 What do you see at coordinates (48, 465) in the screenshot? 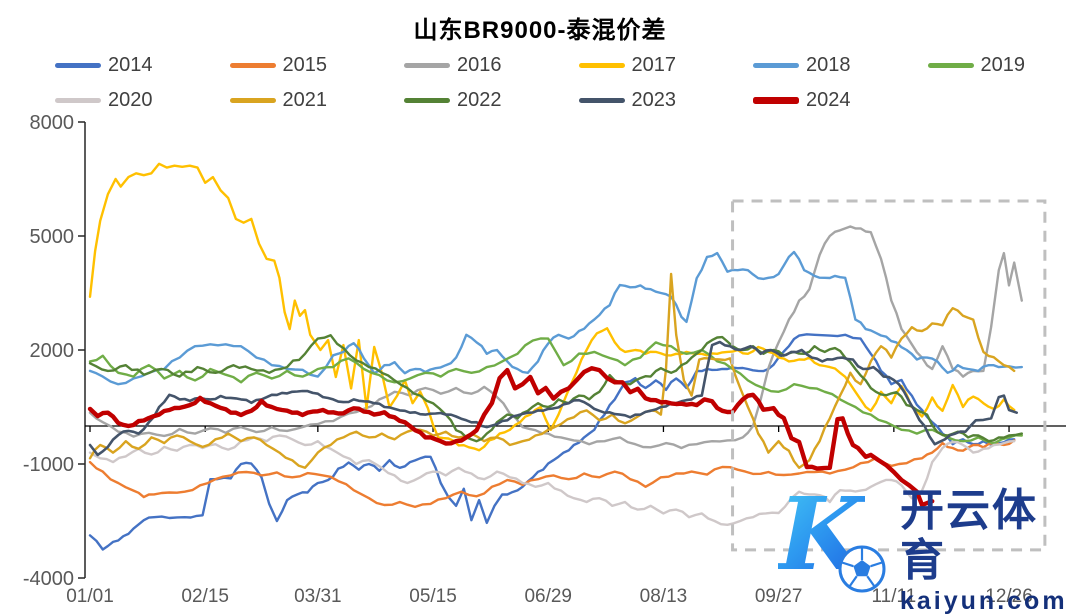
I see `y-tick-label: -1000` at bounding box center [48, 465].